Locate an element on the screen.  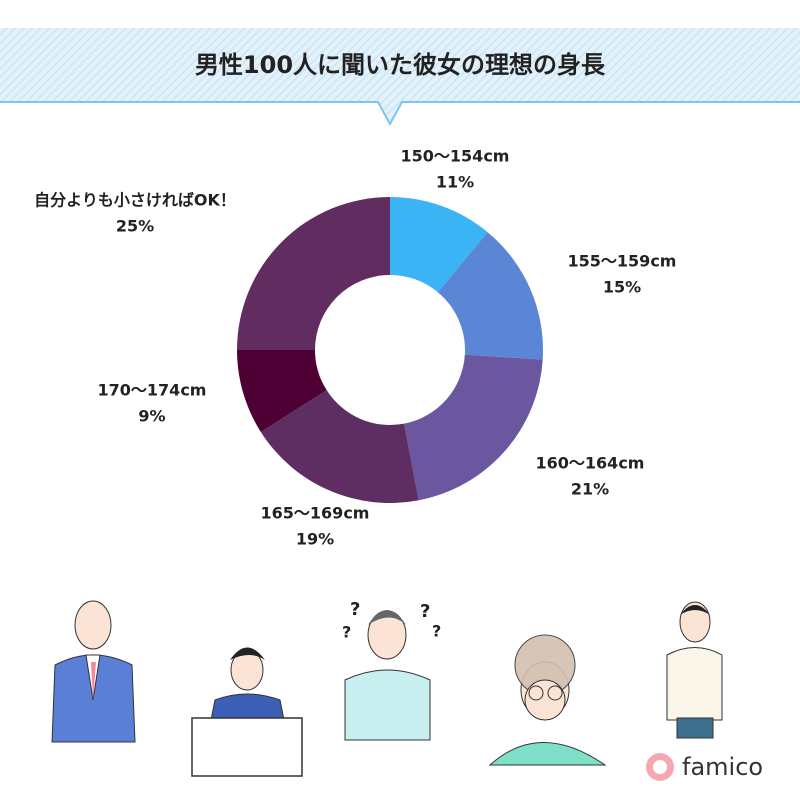
illustration-glasses is located at coordinates (547, 700).